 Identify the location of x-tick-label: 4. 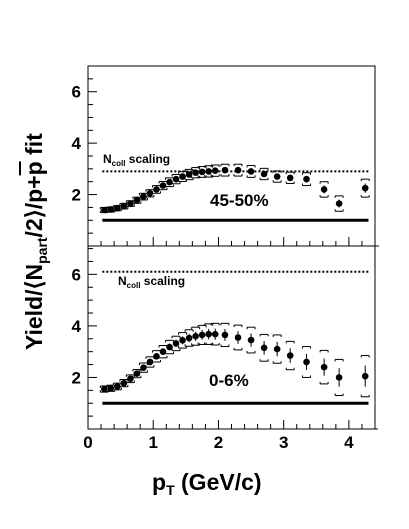
(349, 442).